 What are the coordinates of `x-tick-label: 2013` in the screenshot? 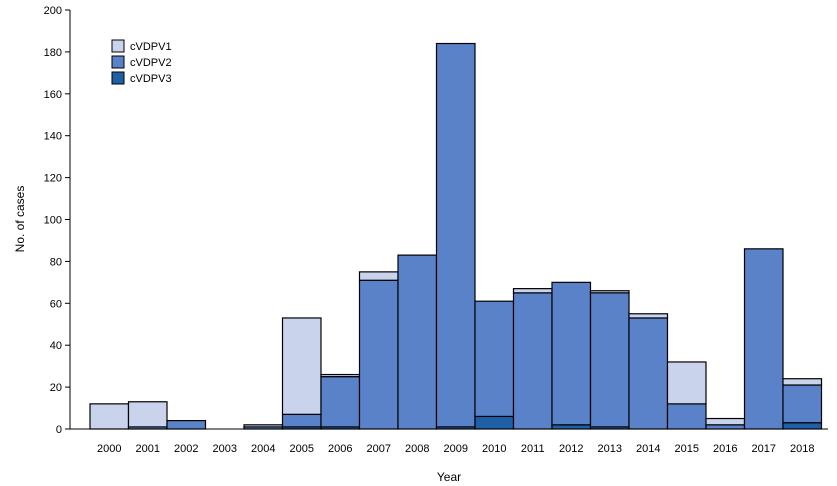 It's located at (610, 449).